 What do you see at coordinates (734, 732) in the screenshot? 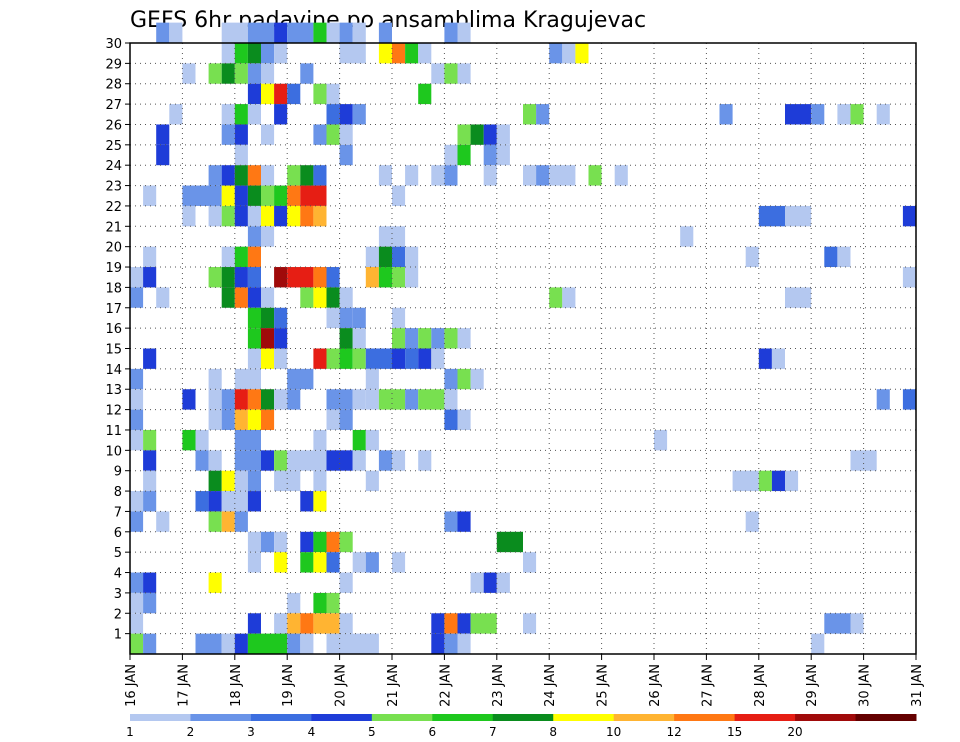
I see `colorbar-label: 15` at bounding box center [734, 732].